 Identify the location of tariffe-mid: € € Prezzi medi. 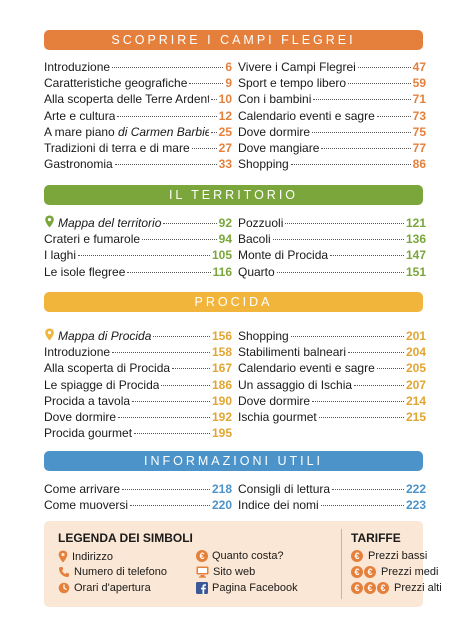
(394, 572).